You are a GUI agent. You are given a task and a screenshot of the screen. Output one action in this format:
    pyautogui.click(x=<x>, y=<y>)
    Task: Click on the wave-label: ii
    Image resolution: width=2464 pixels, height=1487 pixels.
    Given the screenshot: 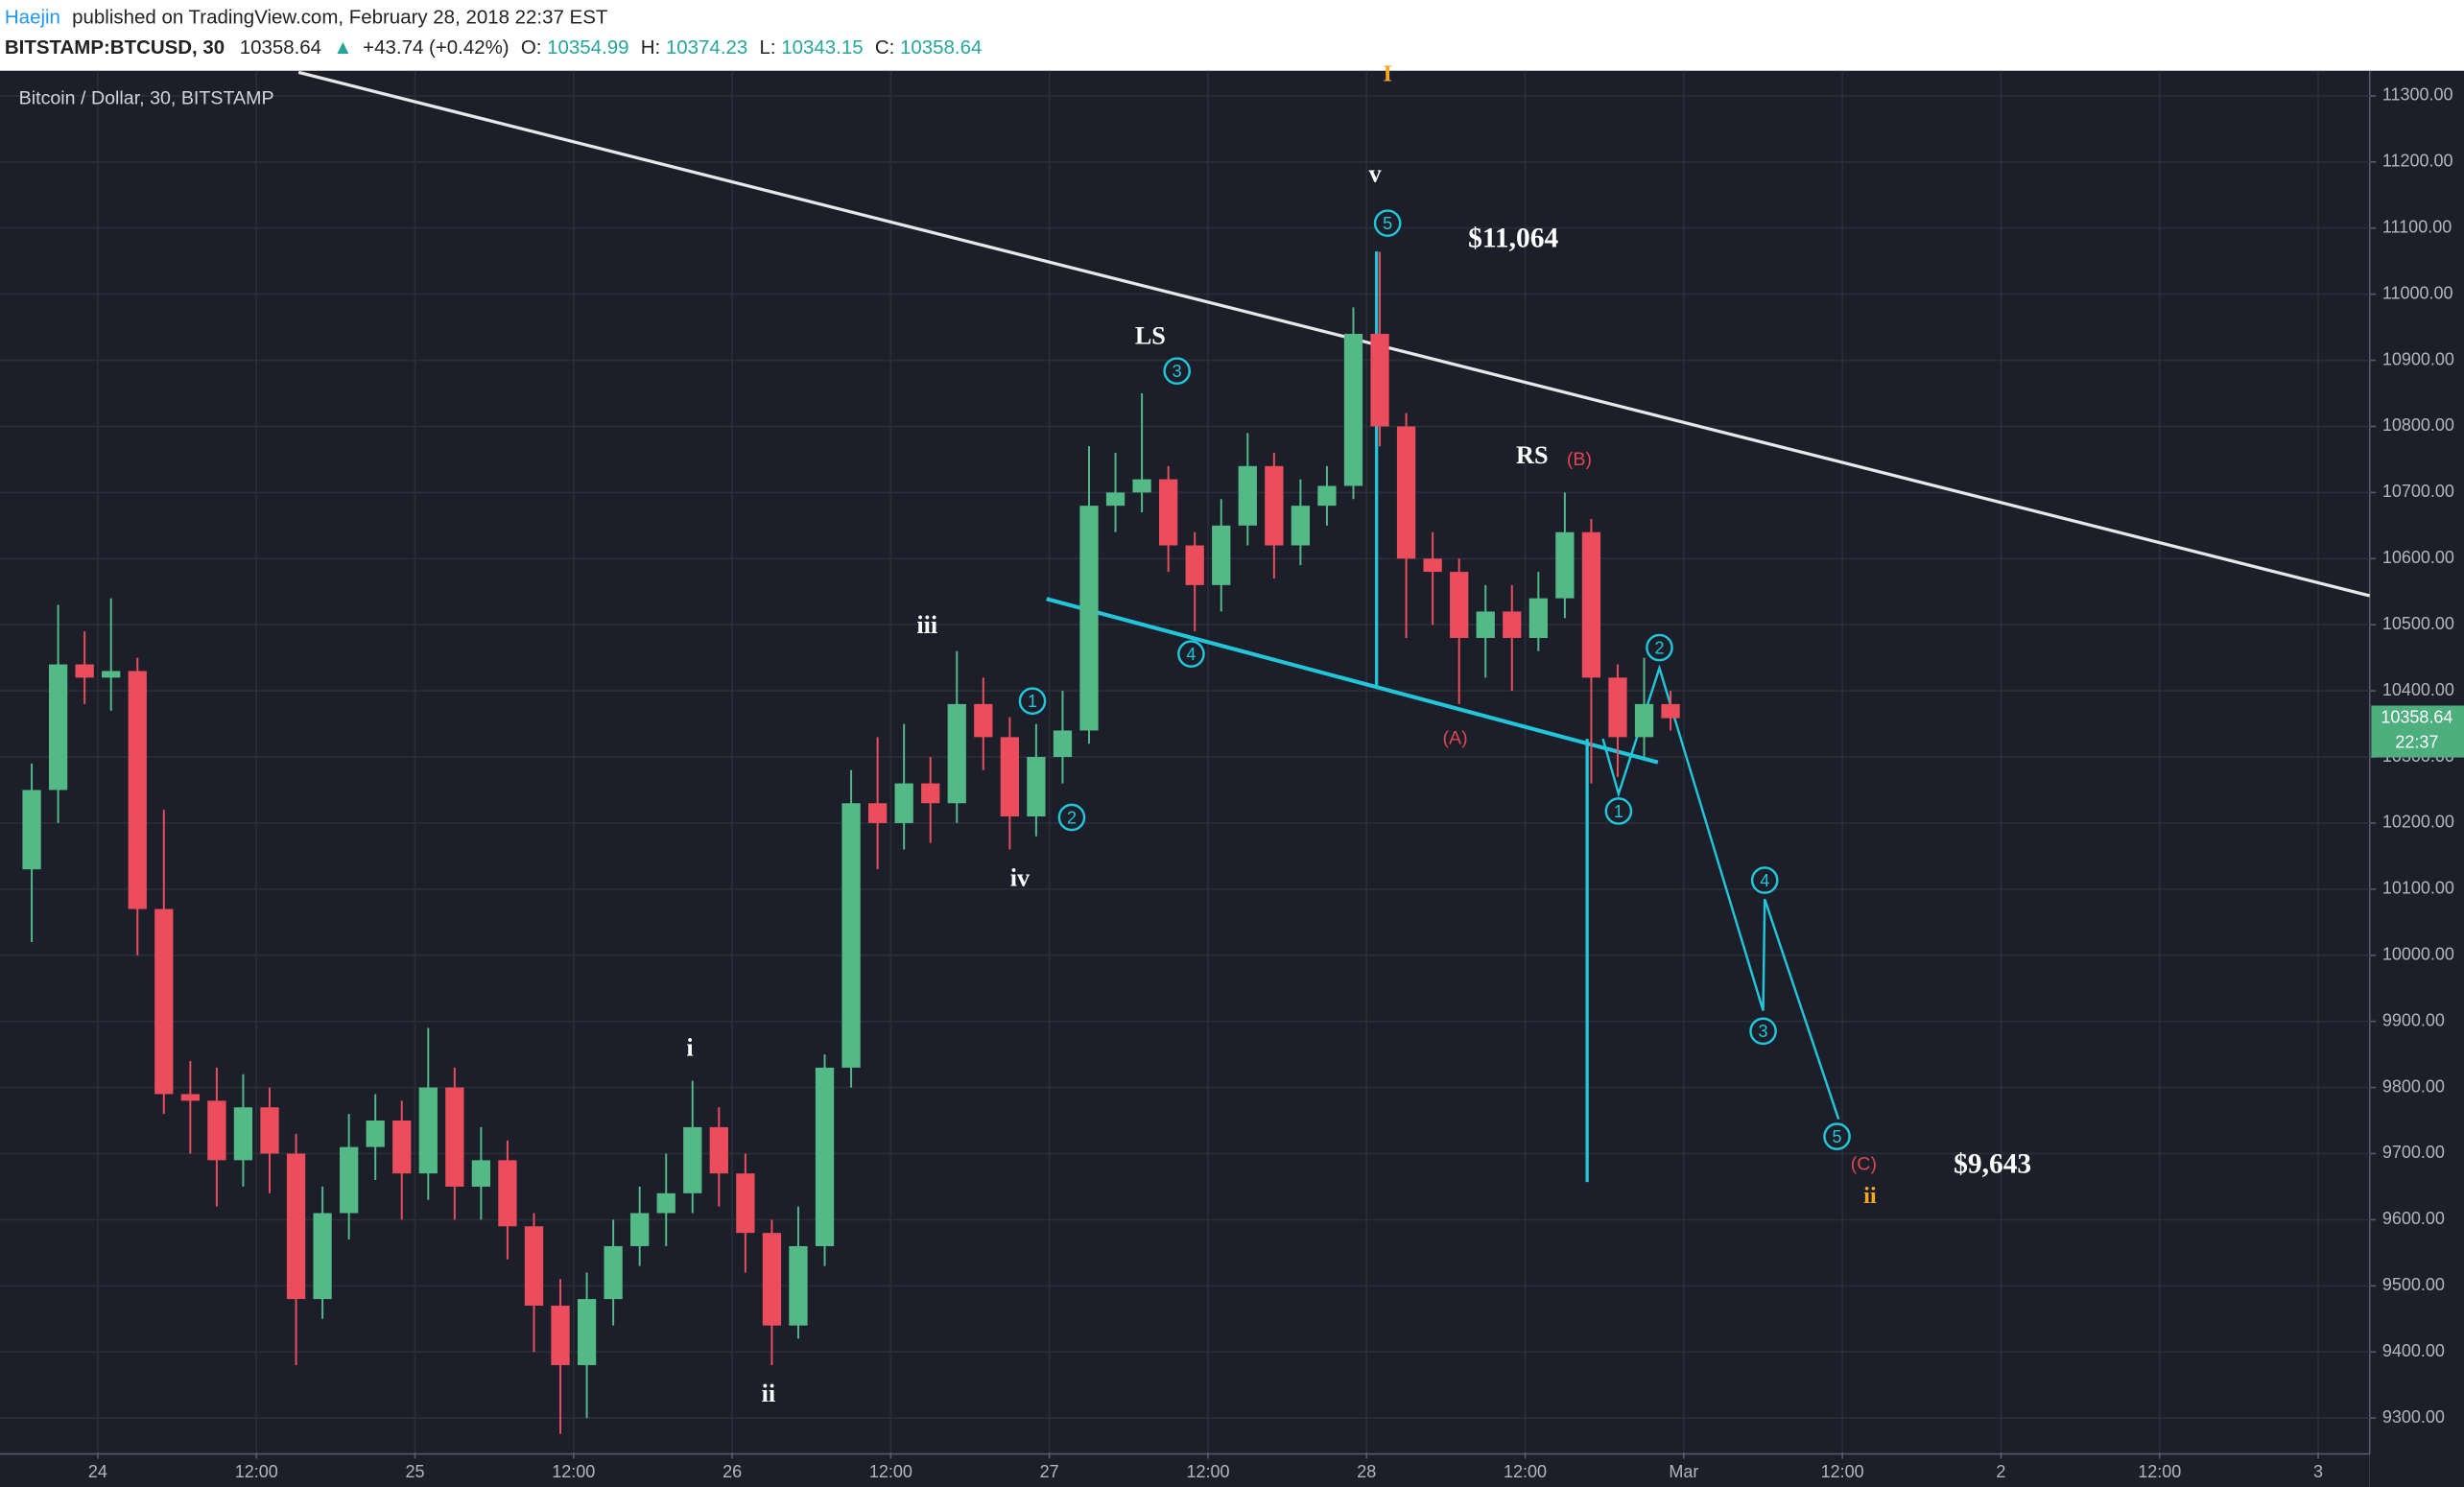 What is the action you would take?
    pyautogui.click(x=769, y=1393)
    